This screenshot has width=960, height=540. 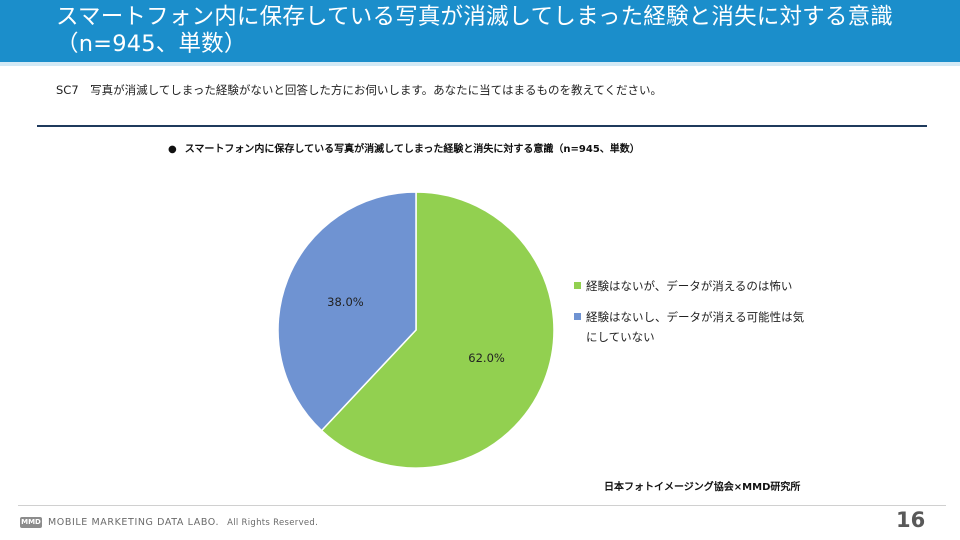 I want to click on pie-data-label: 38.0%, so click(x=345, y=302).